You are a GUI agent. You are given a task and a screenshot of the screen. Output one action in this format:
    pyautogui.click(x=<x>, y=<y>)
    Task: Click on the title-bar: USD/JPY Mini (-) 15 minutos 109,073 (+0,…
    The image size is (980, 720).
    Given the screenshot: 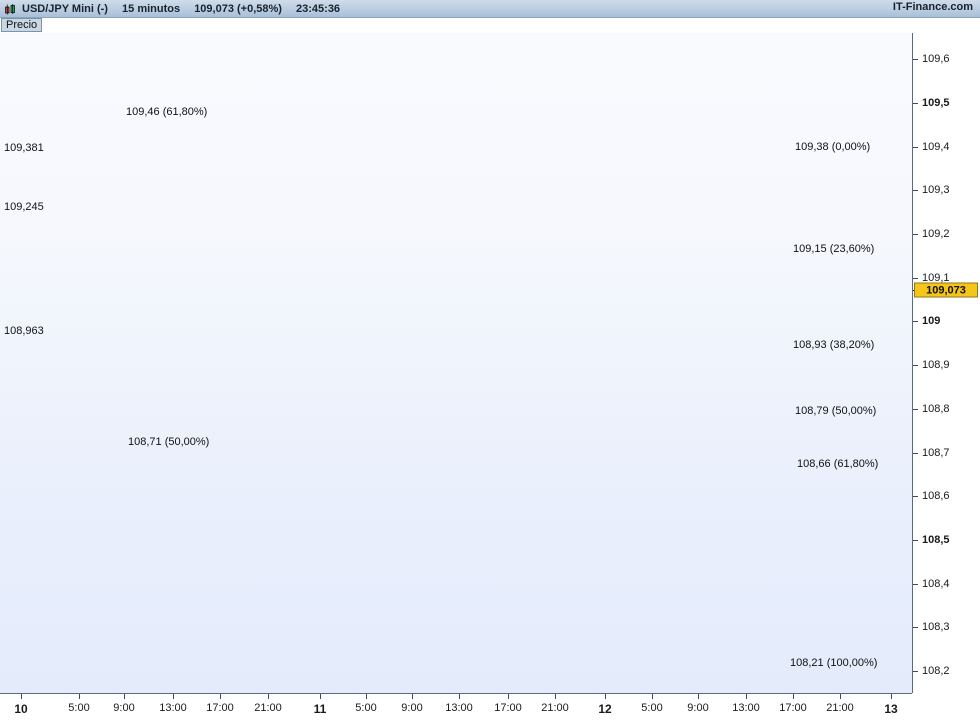 What is the action you would take?
    pyautogui.click(x=490, y=9)
    